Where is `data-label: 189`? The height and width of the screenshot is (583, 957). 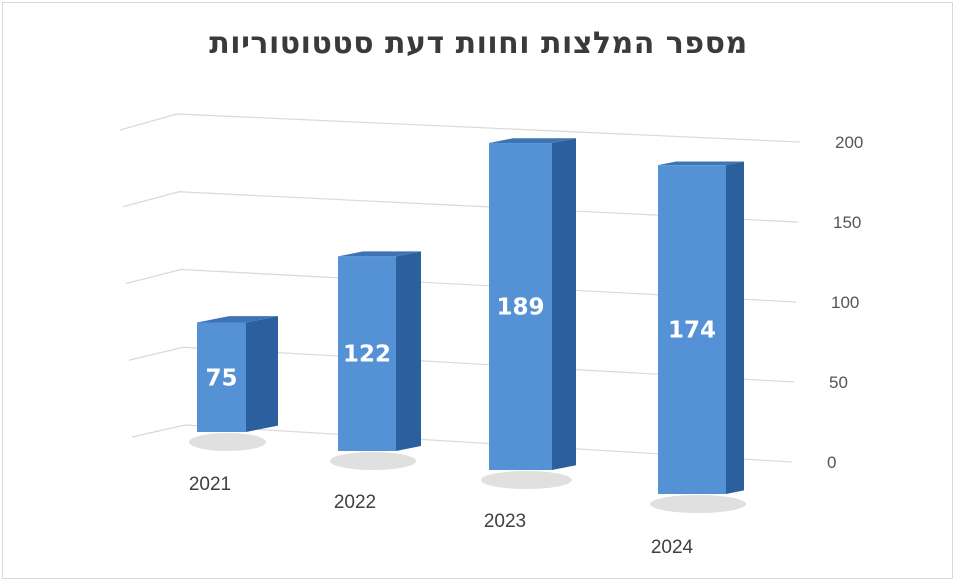 data-label: 189 is located at coordinates (520, 308).